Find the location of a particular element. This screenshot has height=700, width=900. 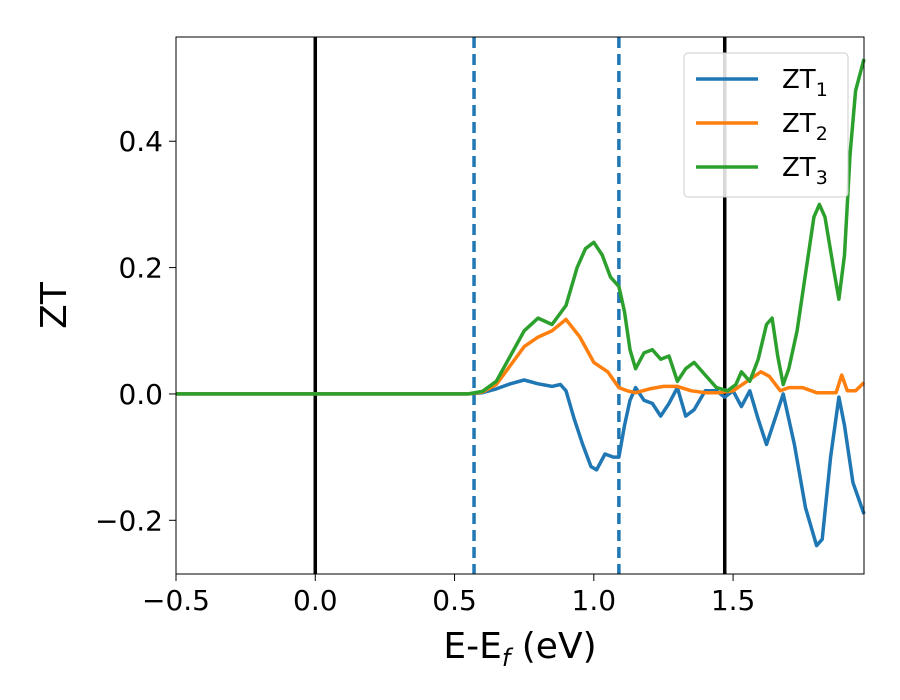

y-tick-label: −0.2 is located at coordinates (129, 520).